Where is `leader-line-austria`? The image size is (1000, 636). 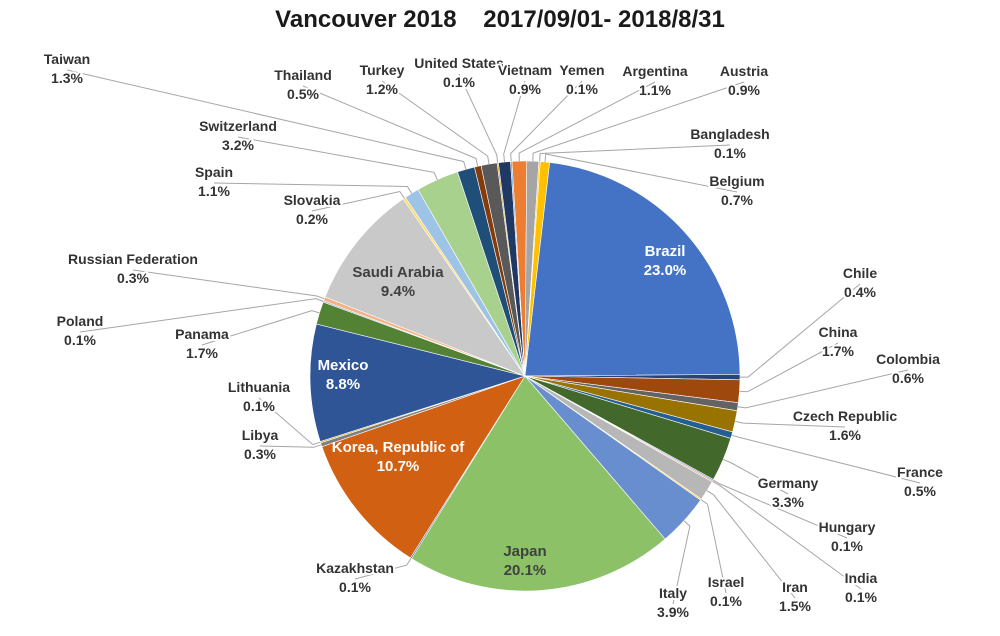
leader-line-austria is located at coordinates (638, 121).